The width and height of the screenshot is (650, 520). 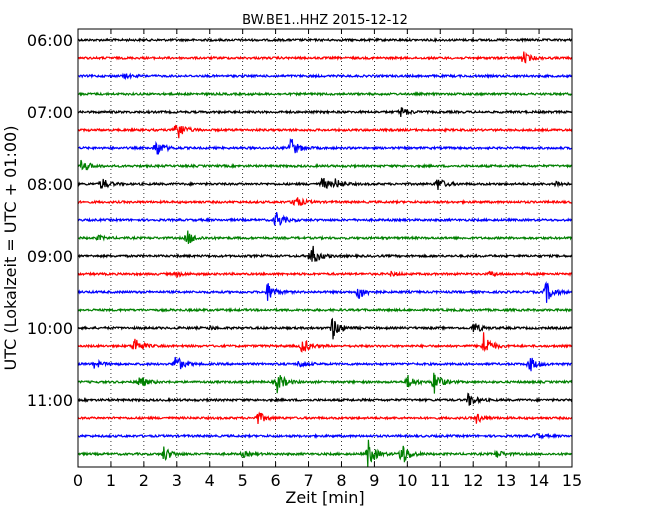 What do you see at coordinates (473, 480) in the screenshot?
I see `x-tick-label: 12` at bounding box center [473, 480].